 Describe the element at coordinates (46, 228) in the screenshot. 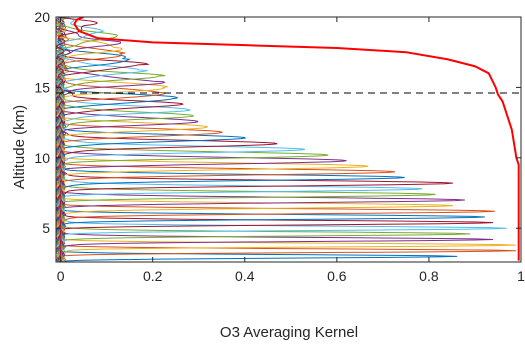

I see `y-tick-label-0: 5` at that location.